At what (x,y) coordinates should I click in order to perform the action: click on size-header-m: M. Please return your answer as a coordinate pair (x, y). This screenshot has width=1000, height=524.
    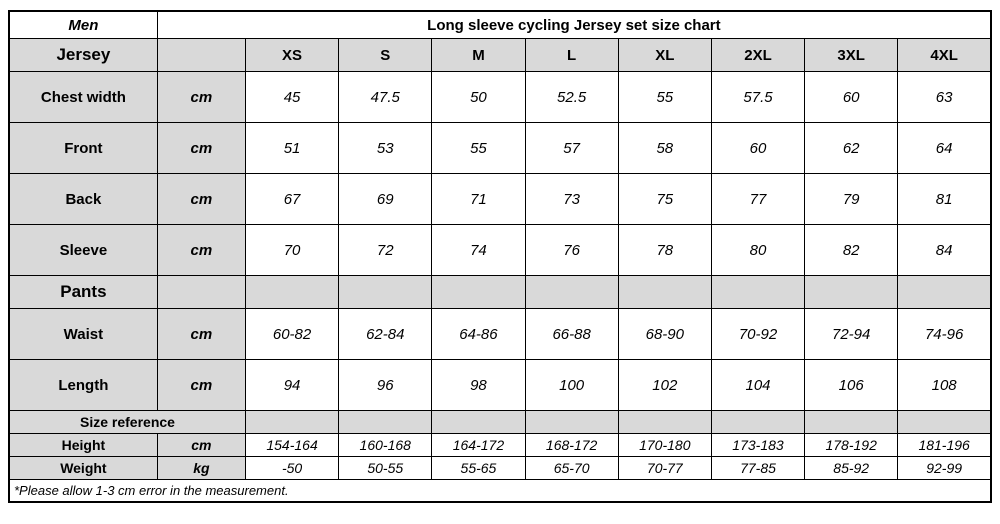
    Looking at the image, I should click on (478, 55).